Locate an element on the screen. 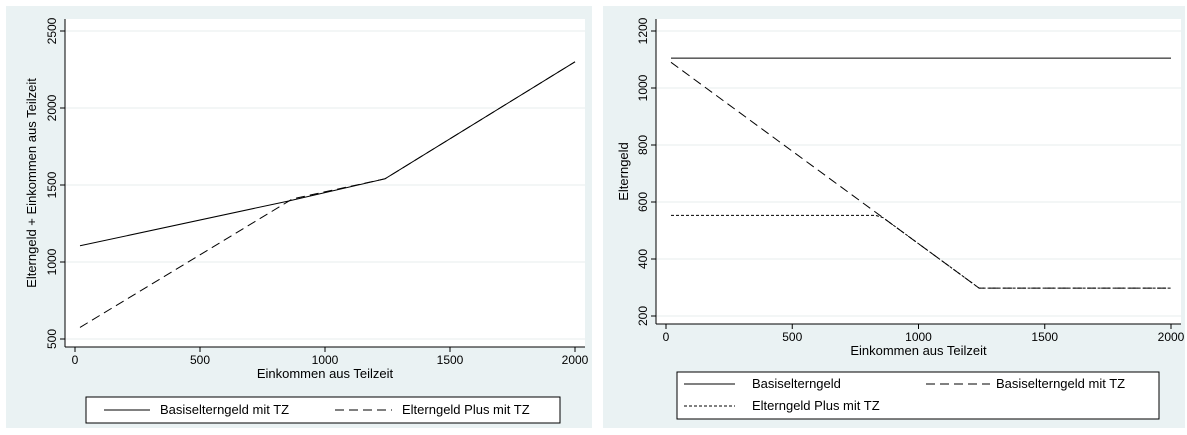  y-axis-label: Elterngeld + Einkommen aus Teilzeit is located at coordinates (31, 183).